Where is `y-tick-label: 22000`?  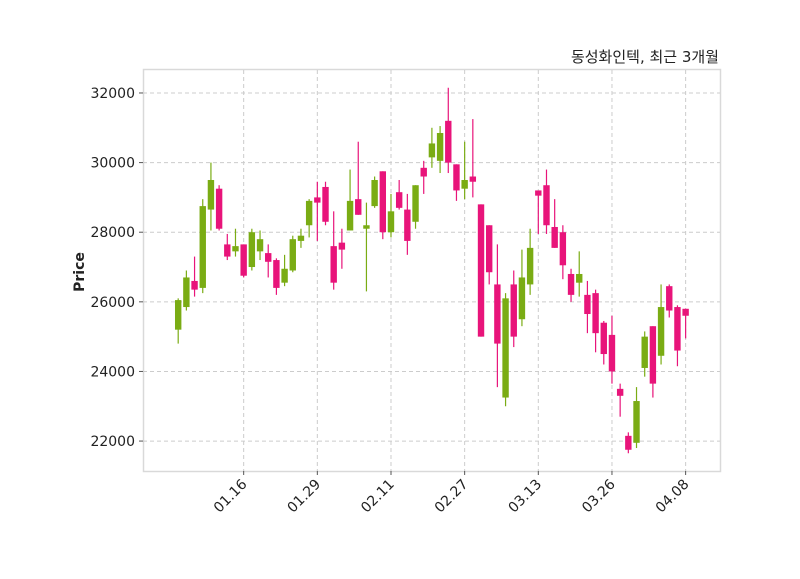 y-tick-label: 22000 is located at coordinates (112, 442).